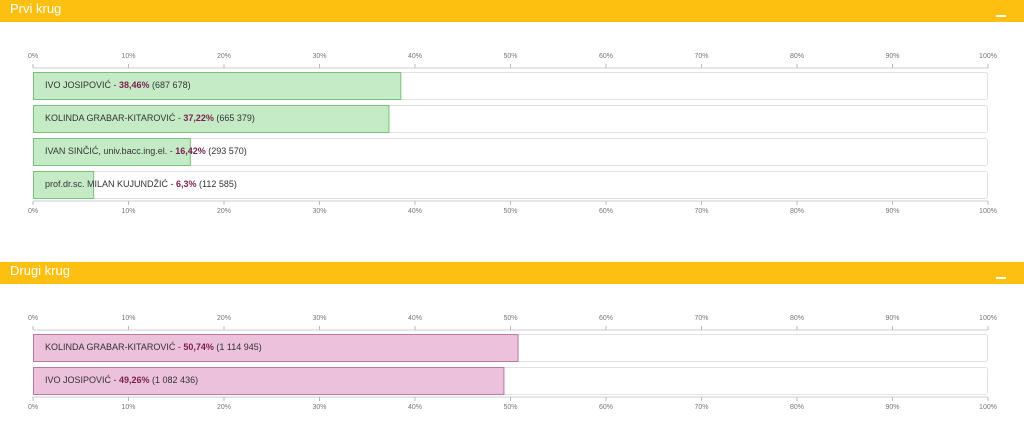 This screenshot has height=441, width=1024. I want to click on bar-label: IVO JOSIPOVIĆ - 49,26% (1 082 436), so click(121, 380).